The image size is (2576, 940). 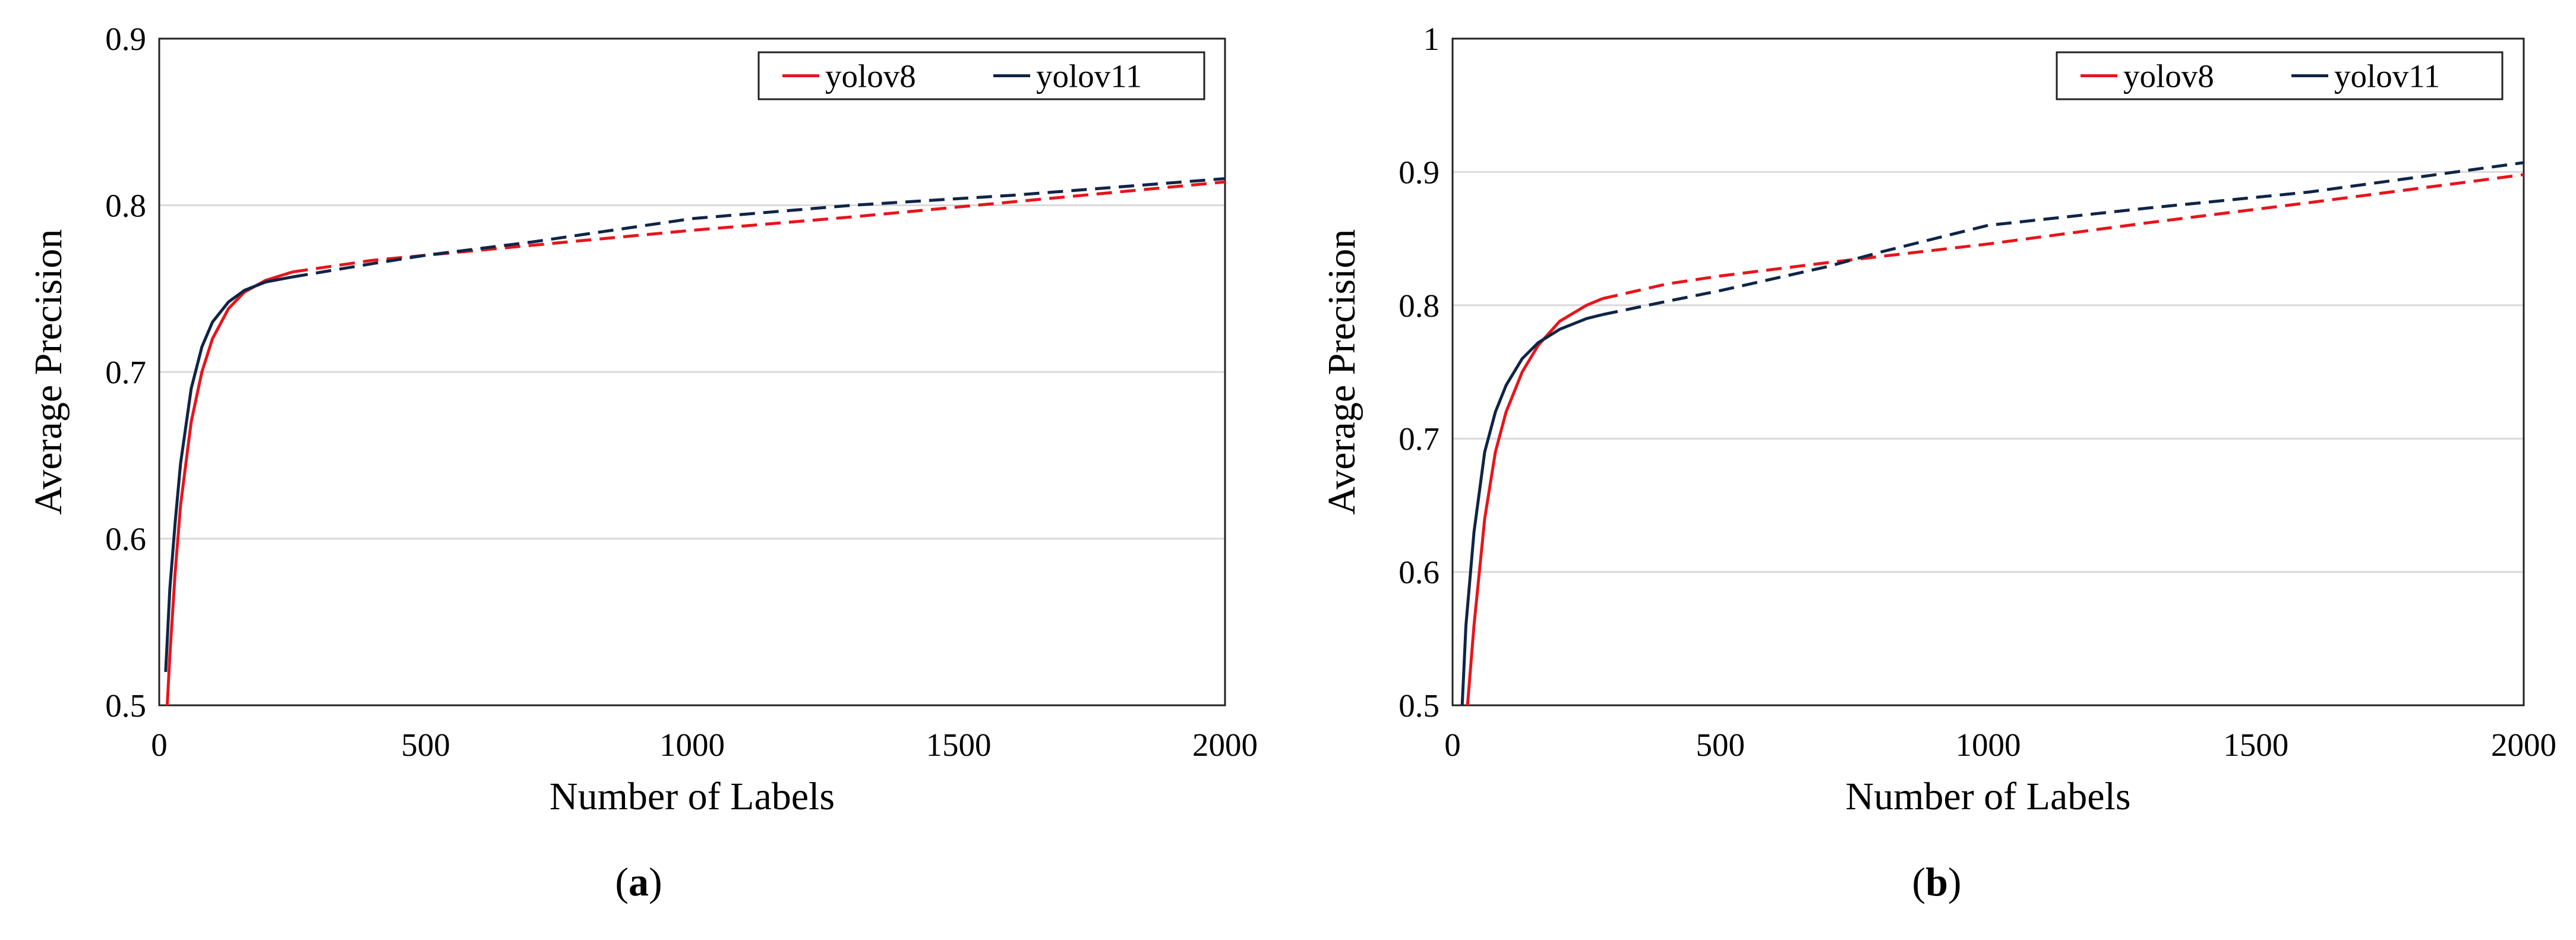 I want to click on caption-b: (b), so click(x=1936, y=882).